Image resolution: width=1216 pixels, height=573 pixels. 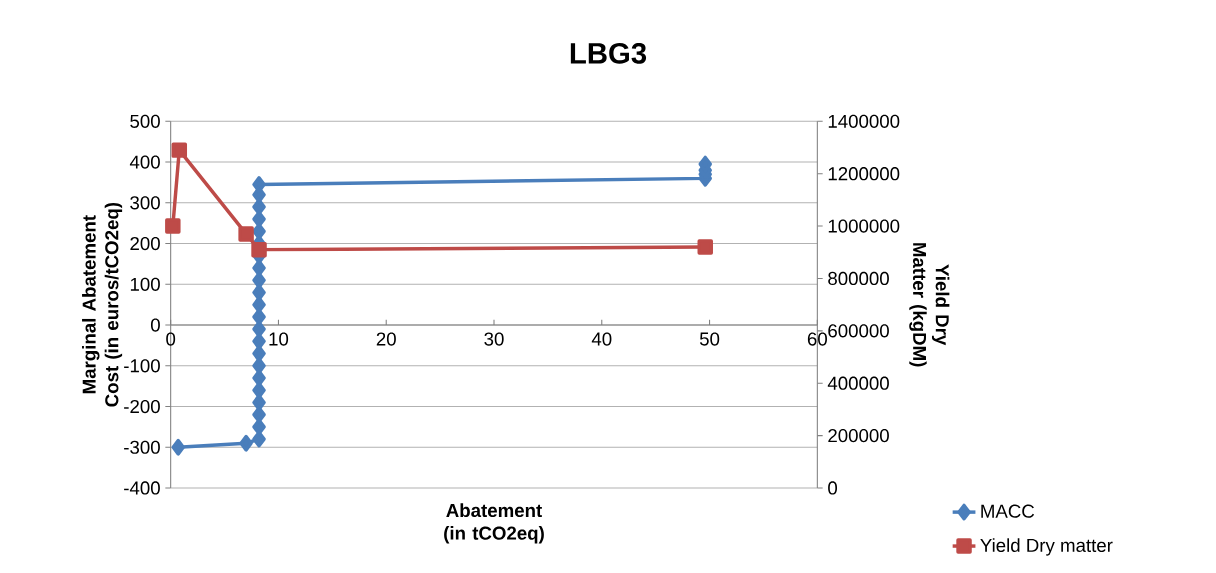 What do you see at coordinates (142, 447) in the screenshot?
I see `y-tick-label: -300` at bounding box center [142, 447].